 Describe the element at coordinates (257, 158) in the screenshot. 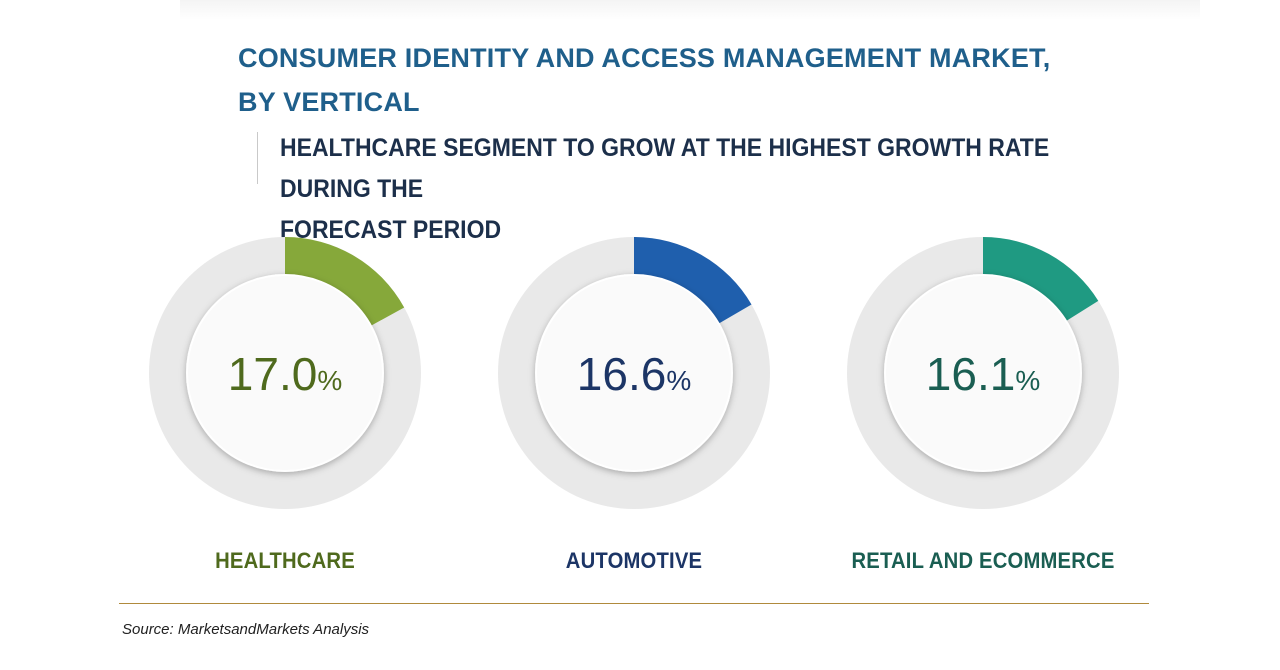

I see `subtitle-divider` at that location.